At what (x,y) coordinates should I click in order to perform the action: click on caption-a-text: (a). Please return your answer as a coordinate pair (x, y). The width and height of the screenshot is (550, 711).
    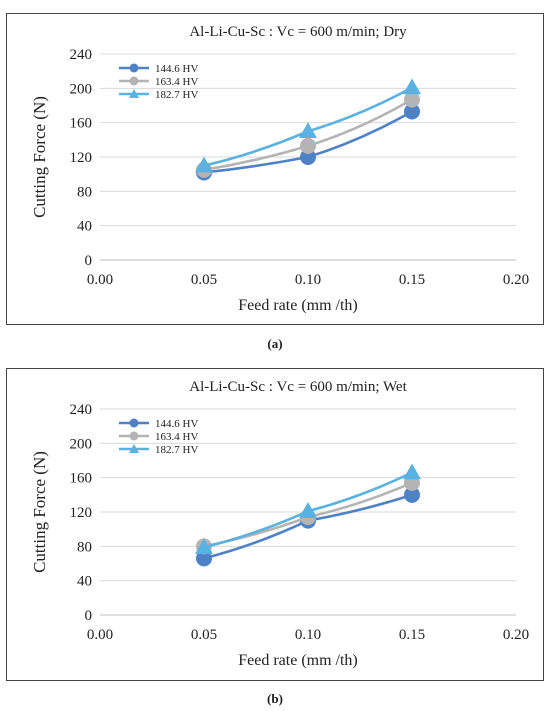
    Looking at the image, I should click on (275, 343).